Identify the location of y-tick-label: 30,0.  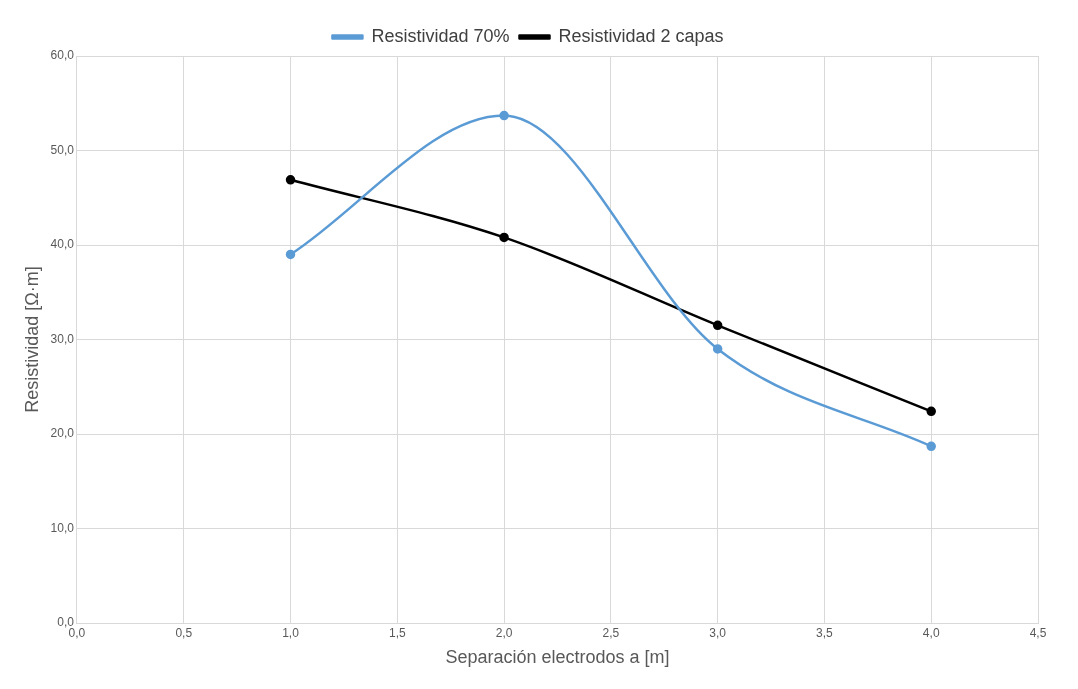
(62, 338).